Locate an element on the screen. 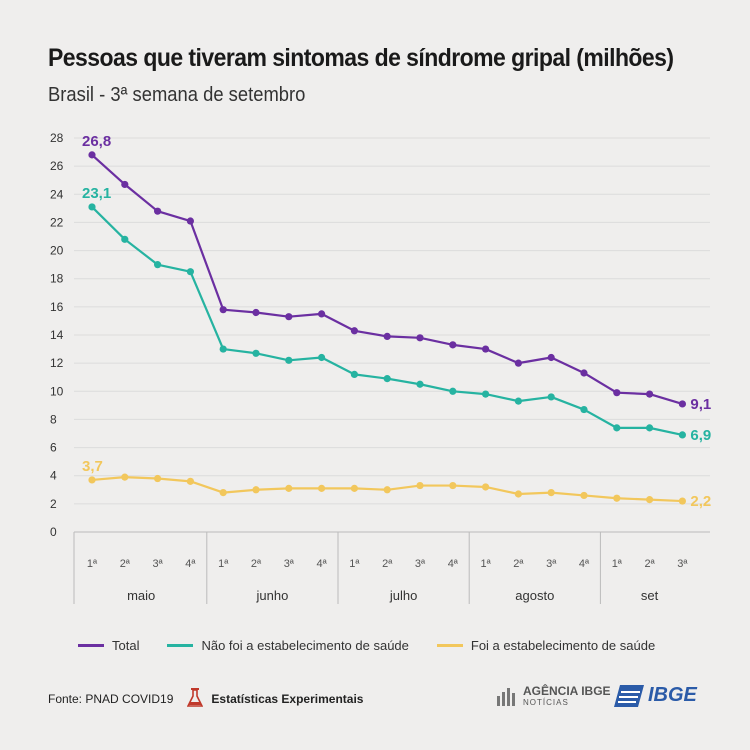 This screenshot has width=750, height=750. source-note: Fonte: PNAD COVID19 is located at coordinates (111, 699).